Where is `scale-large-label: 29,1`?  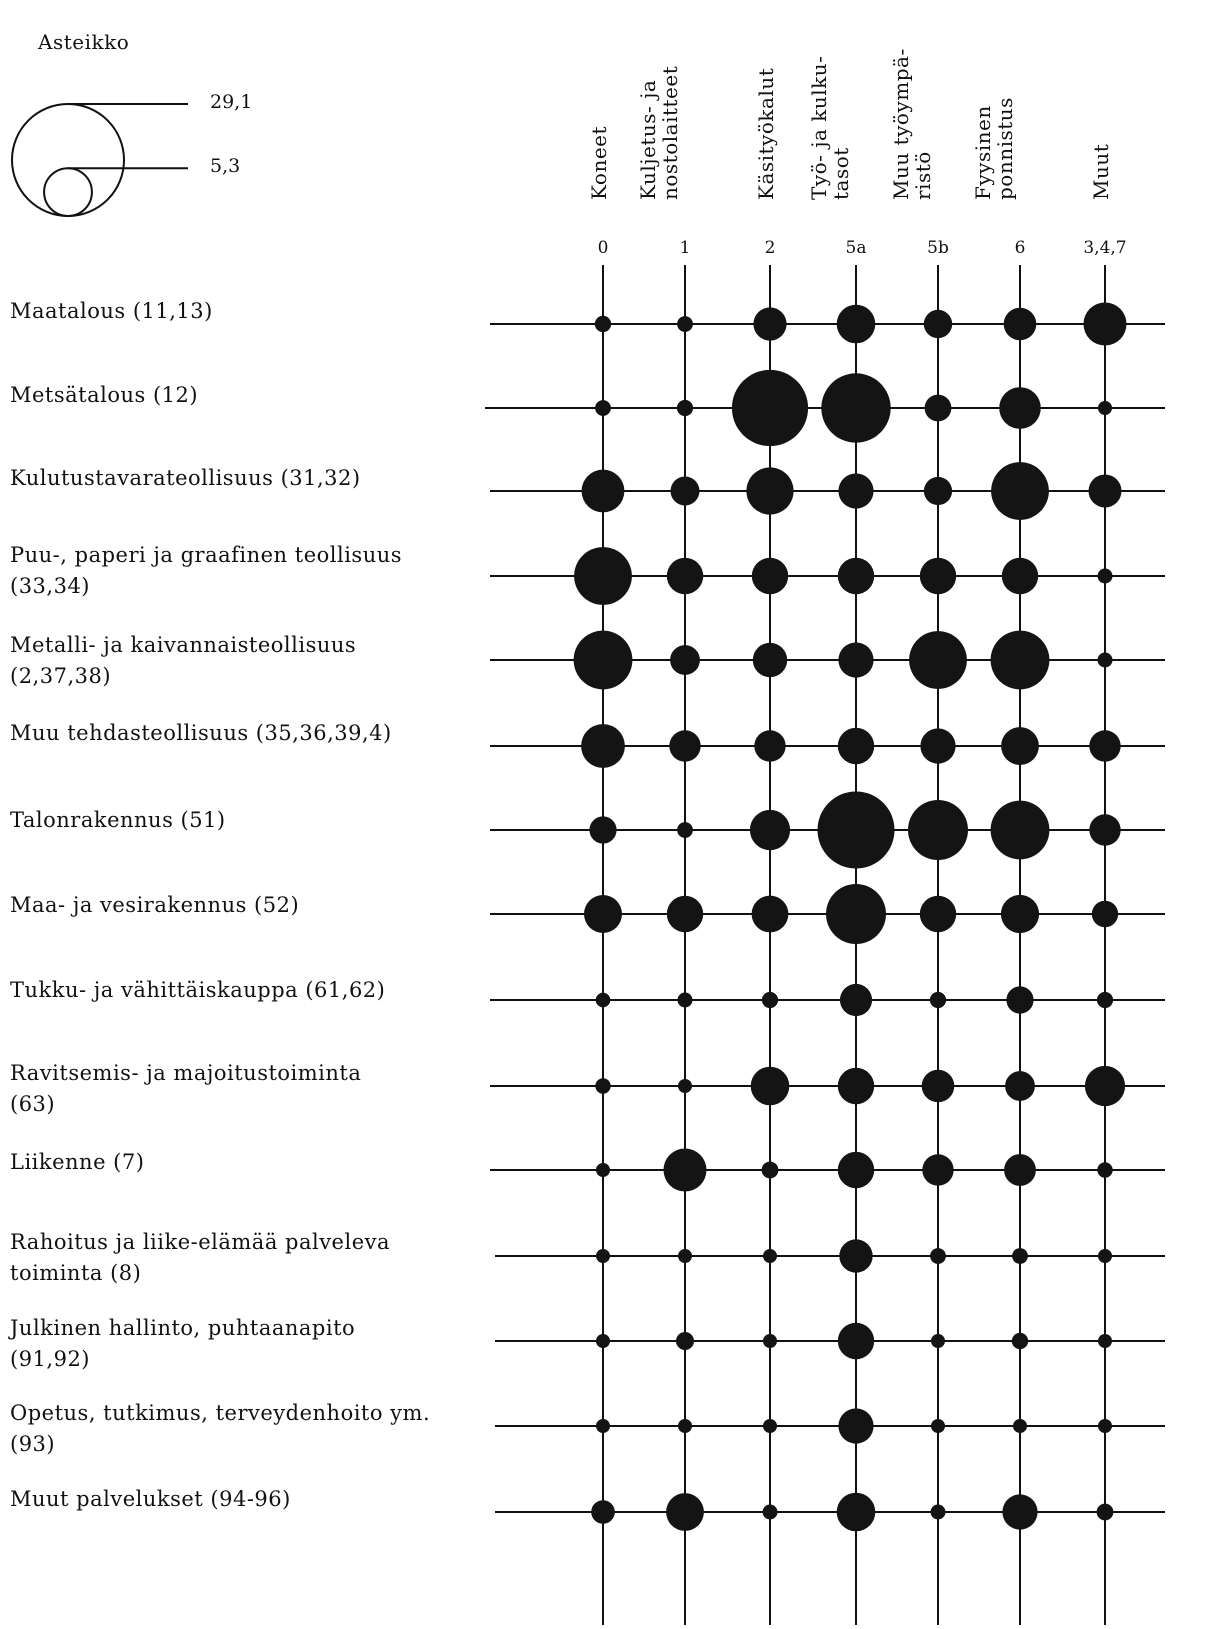 scale-large-label: 29,1 is located at coordinates (231, 102).